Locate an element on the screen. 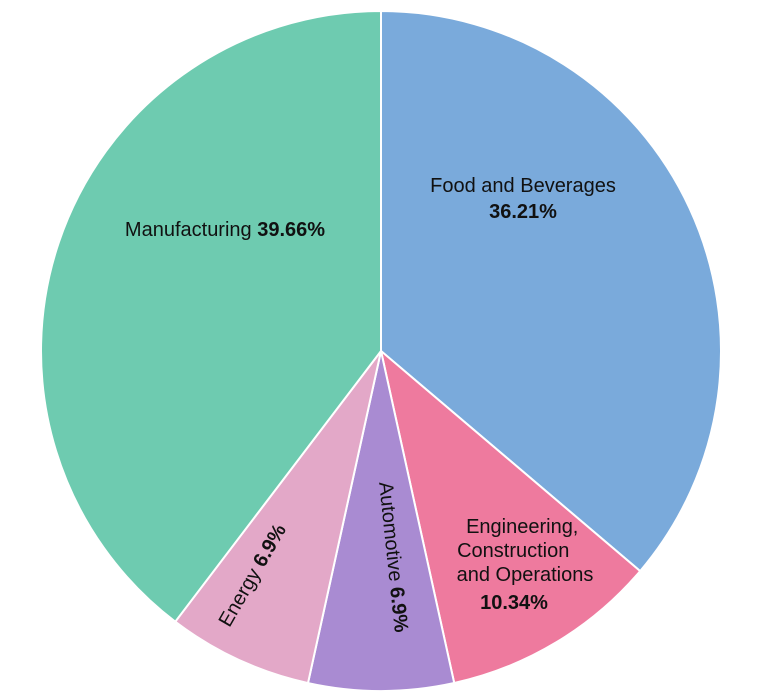 The height and width of the screenshot is (696, 762). label-food-and-beverages: Food and Beverages is located at coordinates (523, 186).